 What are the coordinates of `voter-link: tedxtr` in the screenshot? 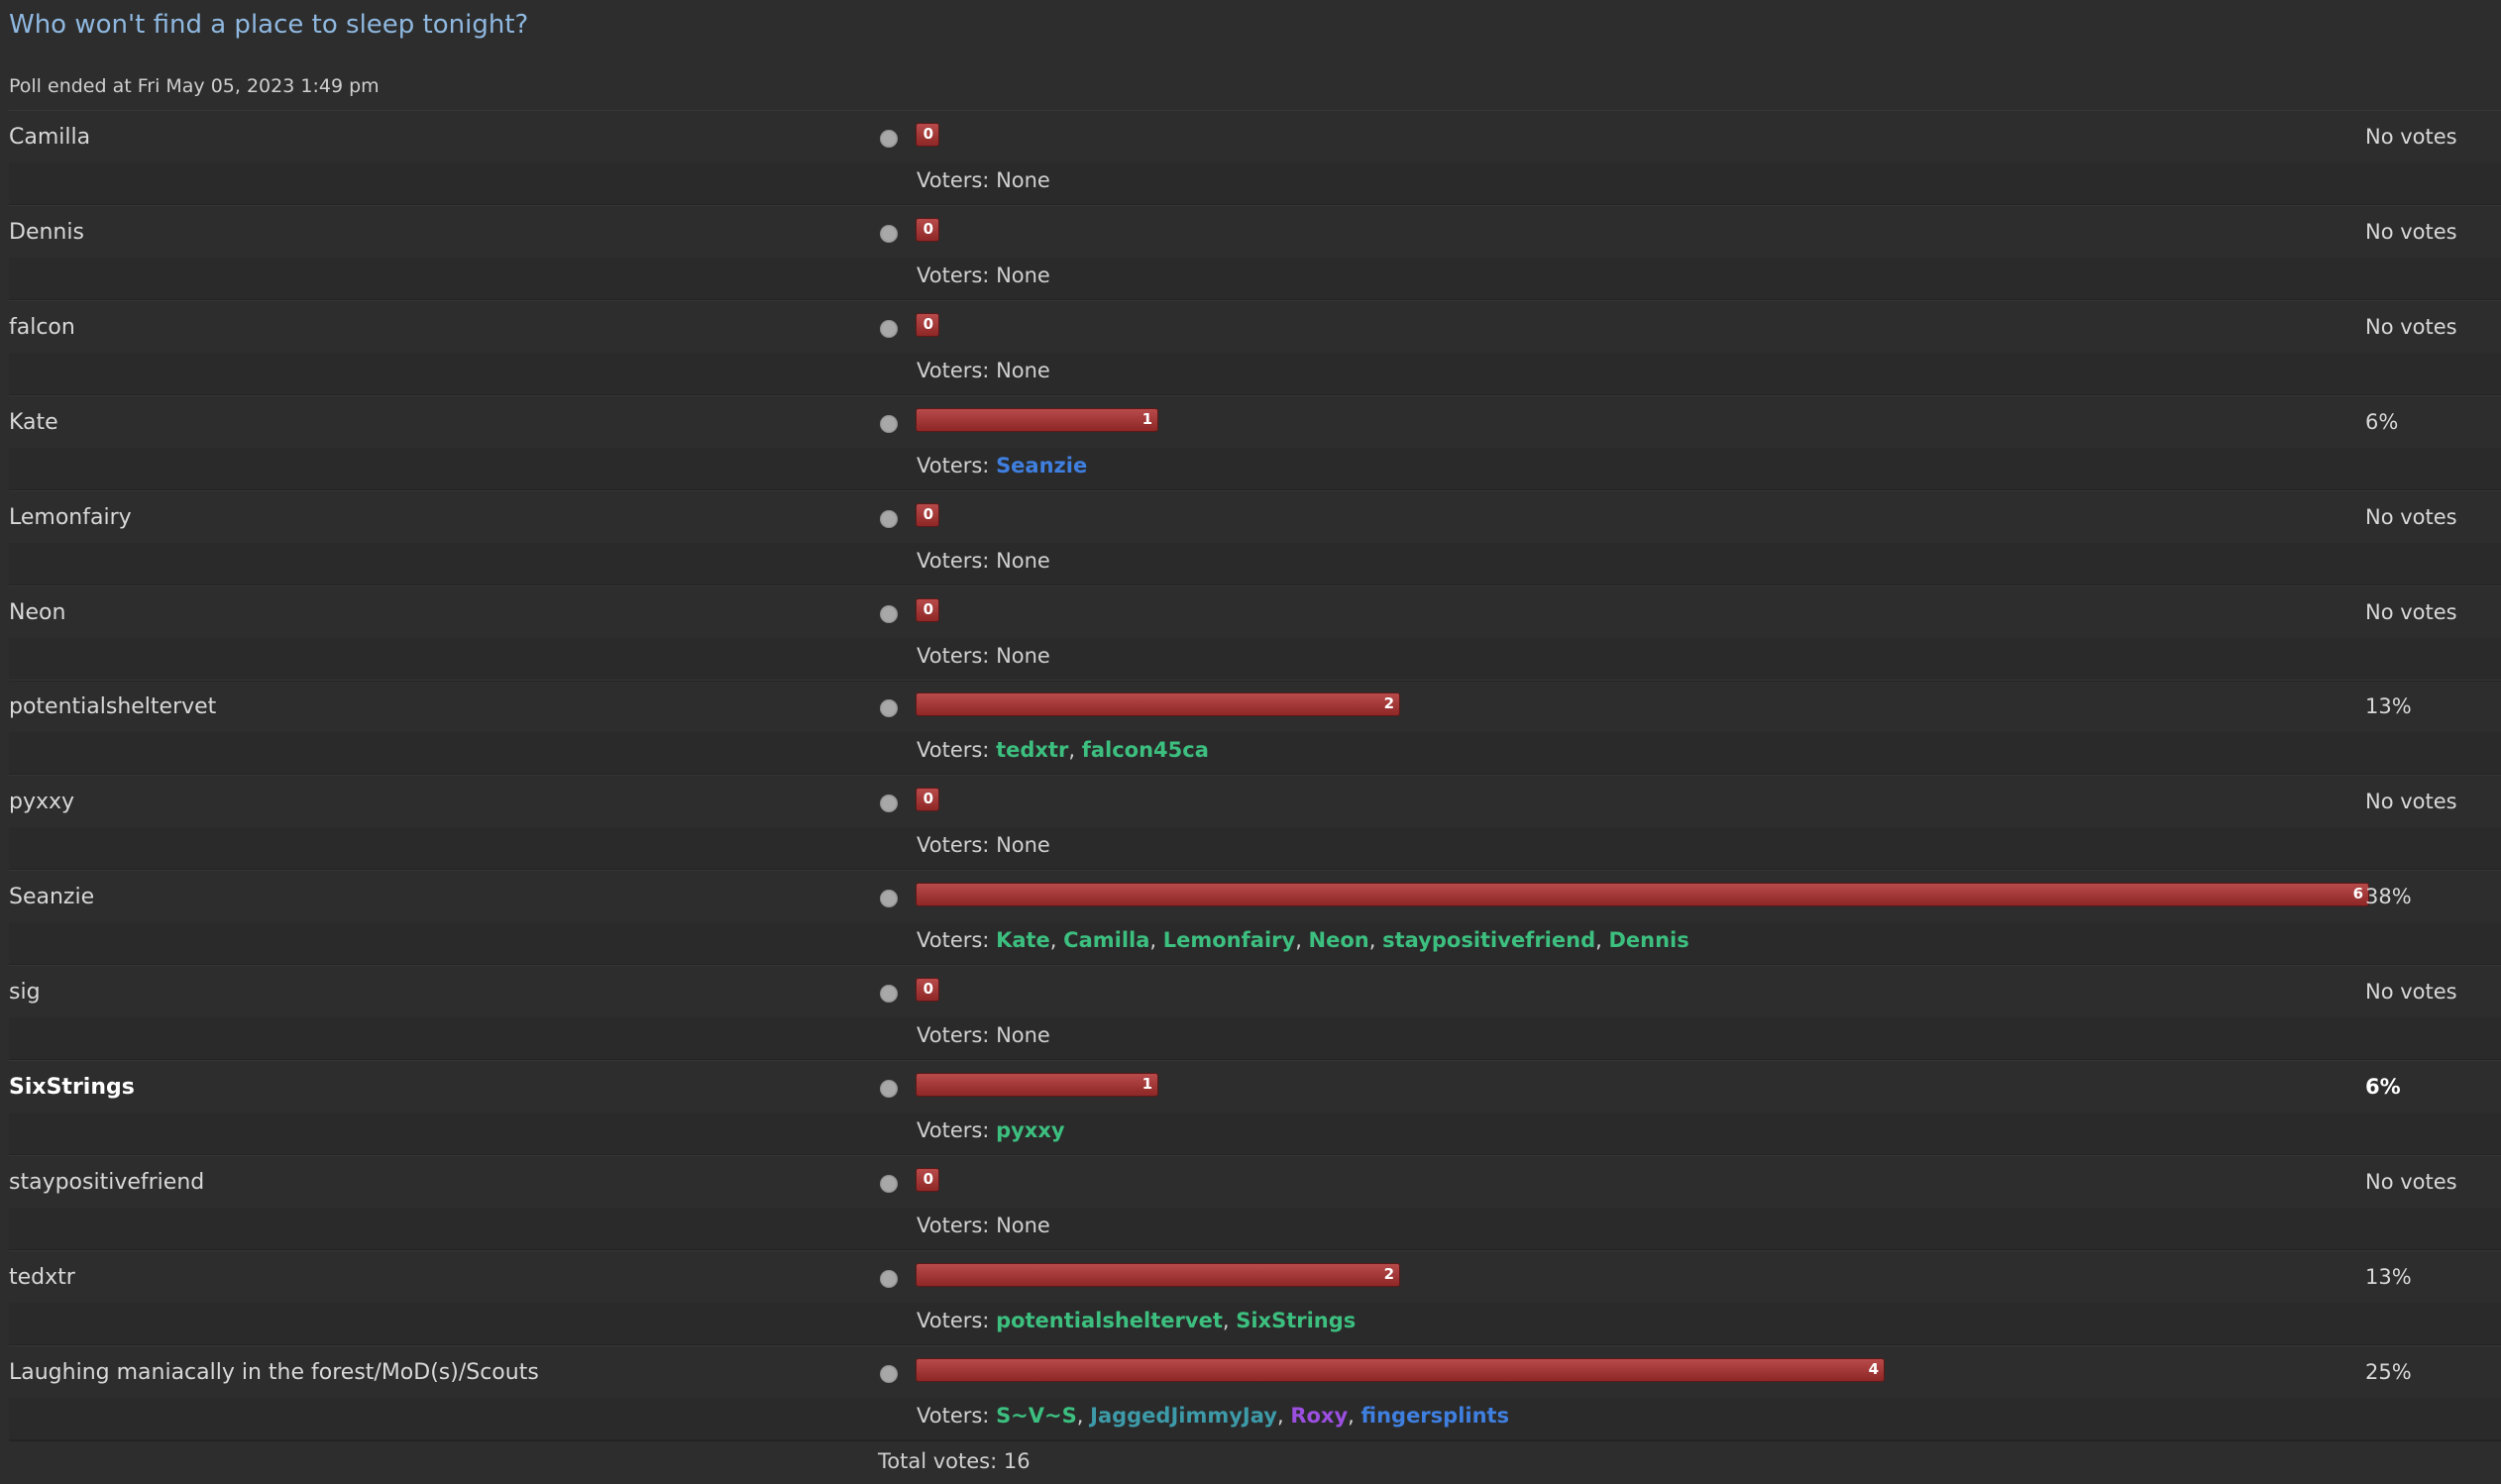 It's located at (1033, 750).